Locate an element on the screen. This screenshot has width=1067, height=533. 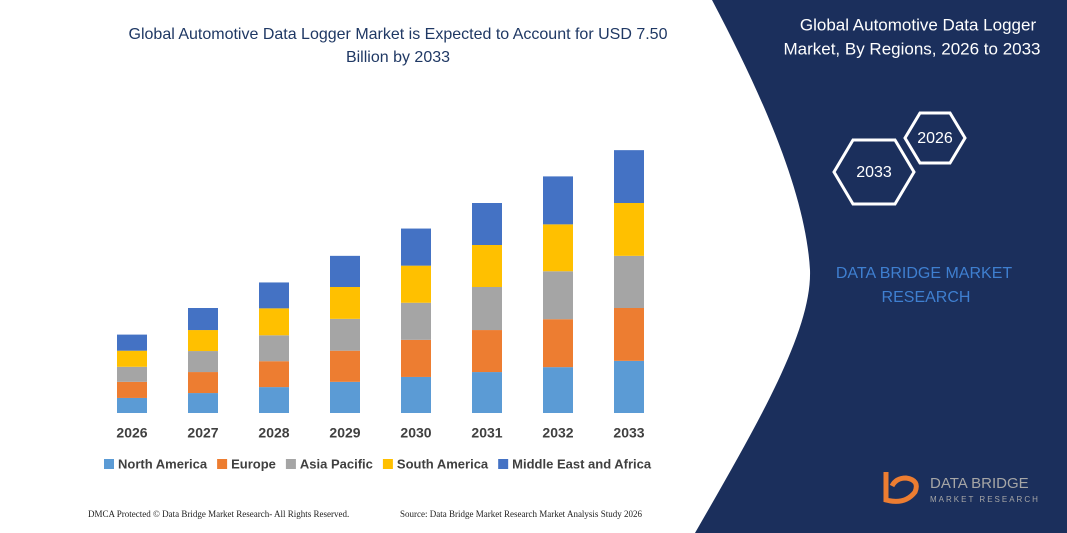
brand-text: RESEARCH is located at coordinates (926, 297).